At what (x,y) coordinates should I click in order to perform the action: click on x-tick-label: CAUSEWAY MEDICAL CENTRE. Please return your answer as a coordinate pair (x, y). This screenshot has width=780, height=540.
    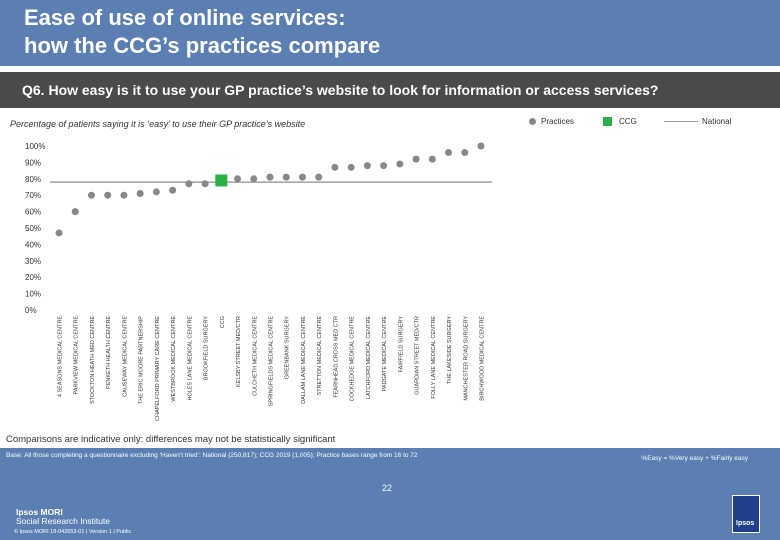
    Looking at the image, I should click on (125, 356).